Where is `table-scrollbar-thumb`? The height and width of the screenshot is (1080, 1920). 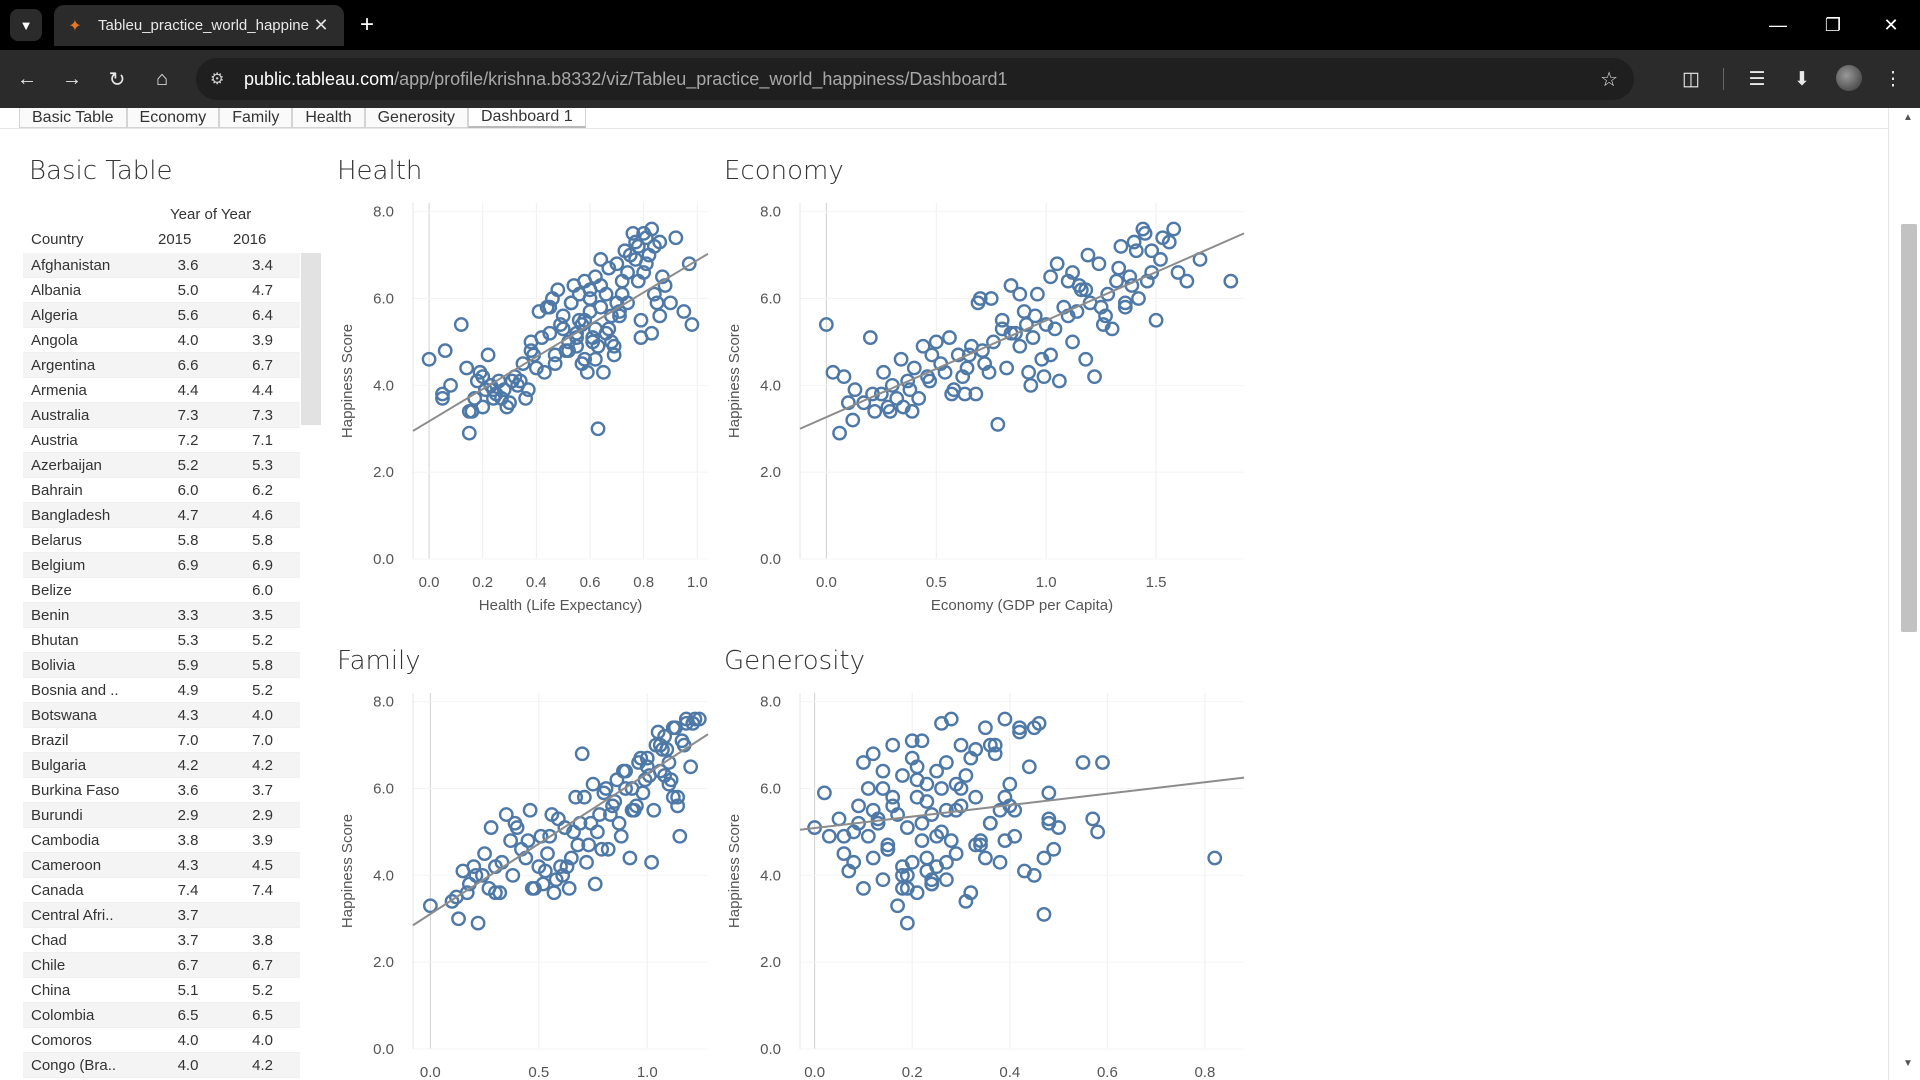 table-scrollbar-thumb is located at coordinates (311, 339).